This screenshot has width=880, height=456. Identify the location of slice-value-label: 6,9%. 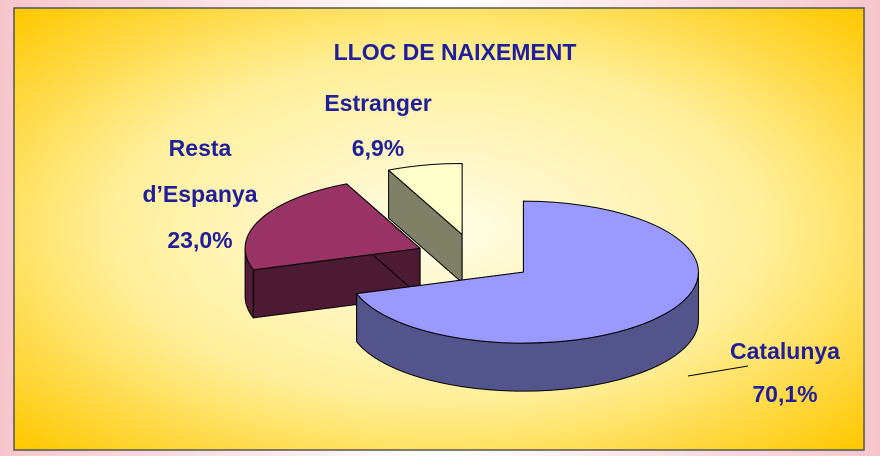
(378, 148).